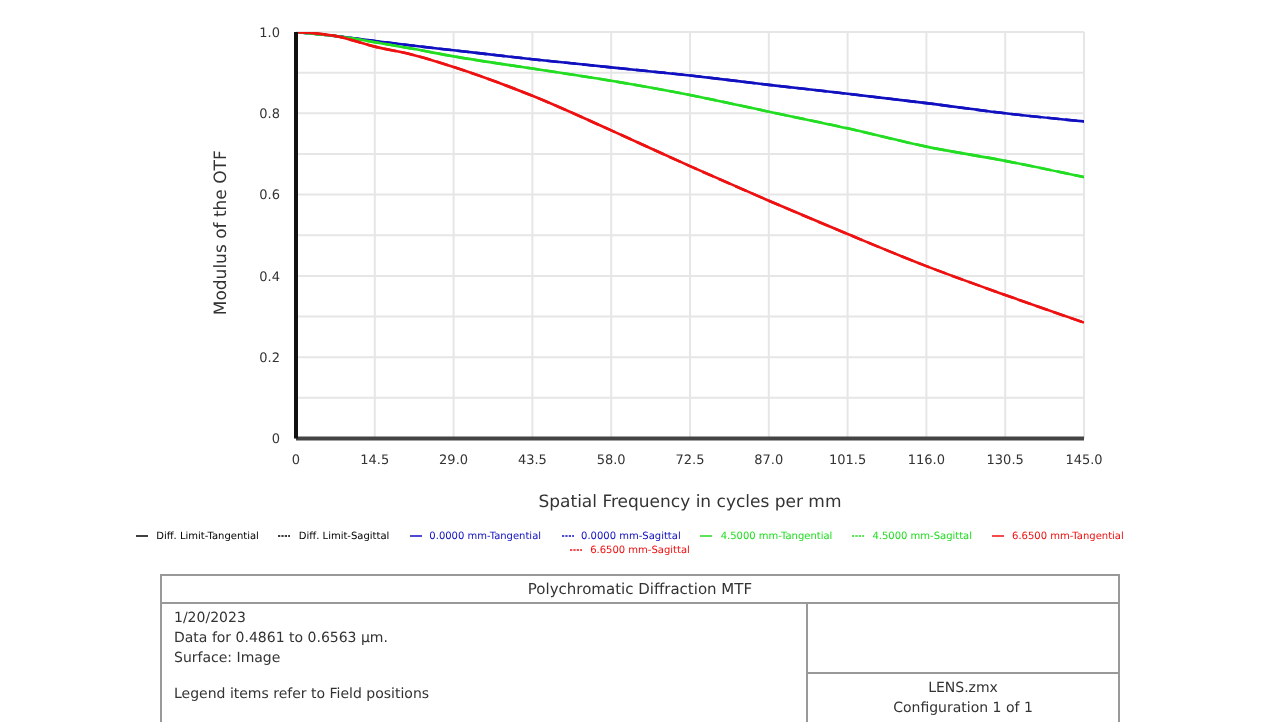  What do you see at coordinates (222, 233) in the screenshot?
I see `y-axis-title: Modulus of the OTF` at bounding box center [222, 233].